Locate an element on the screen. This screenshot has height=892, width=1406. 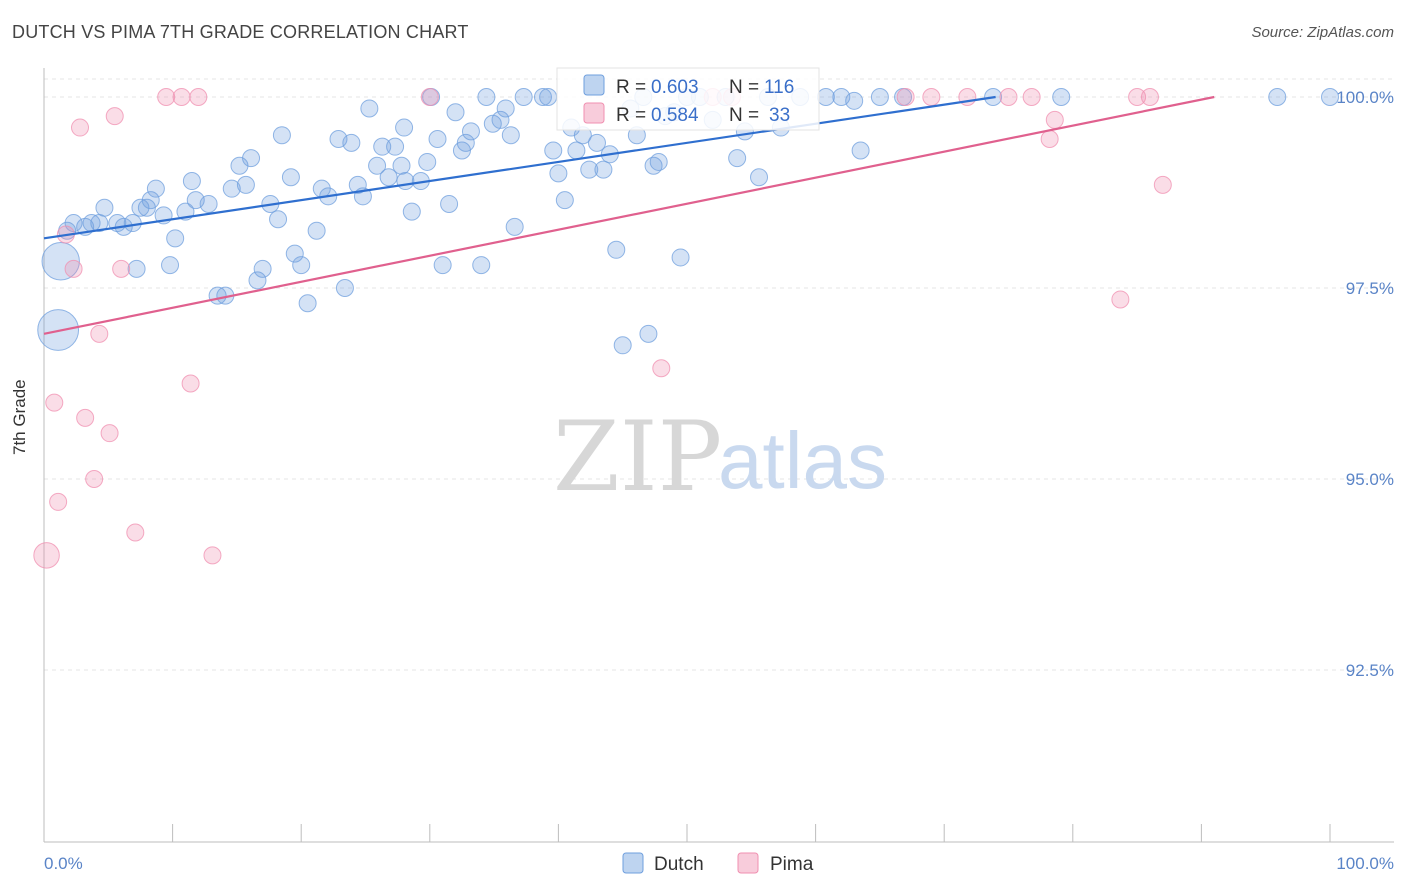
stats-legend: R = 0.603 N = 116 R = 0.584 N = 33 is located at coordinates (688, 99).